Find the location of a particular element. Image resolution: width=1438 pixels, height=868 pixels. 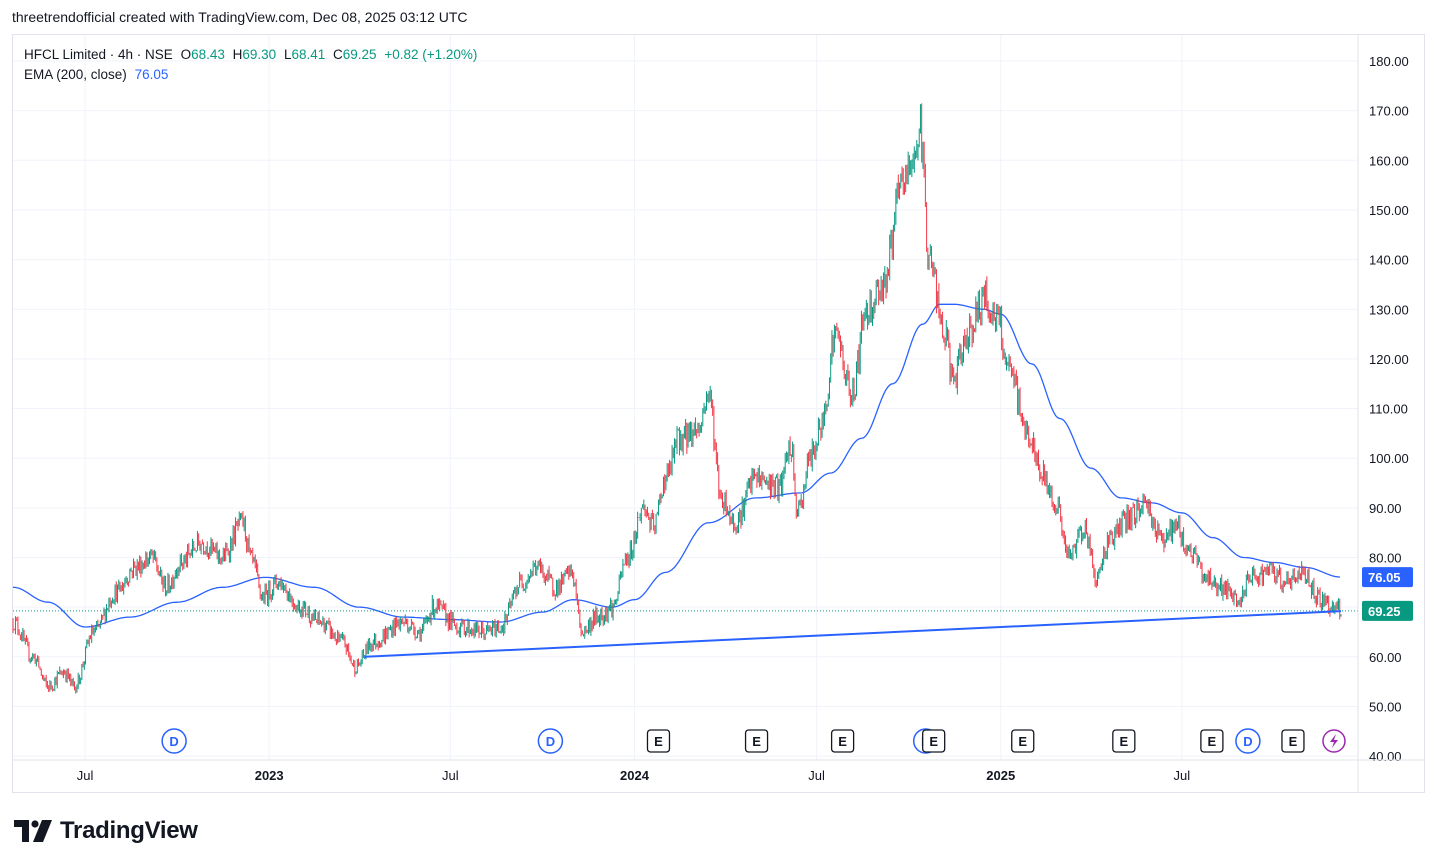

y-tick-label: 130.00 is located at coordinates (1389, 309).